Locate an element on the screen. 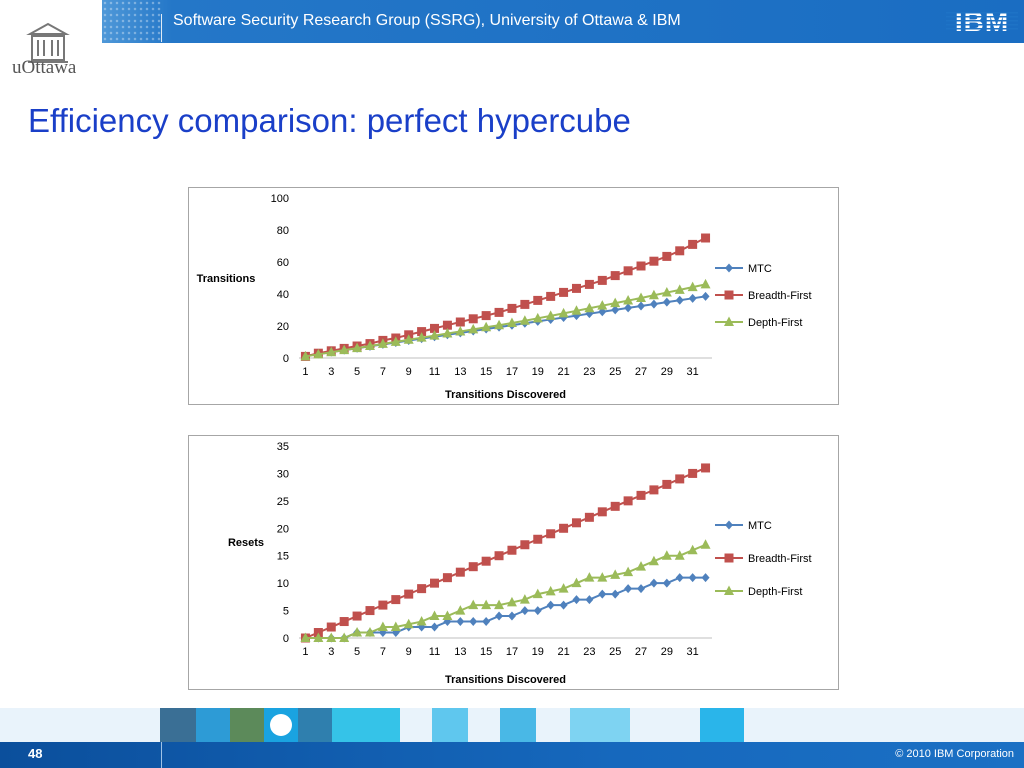 The height and width of the screenshot is (768, 1024). series-mtc is located at coordinates (505, 326).